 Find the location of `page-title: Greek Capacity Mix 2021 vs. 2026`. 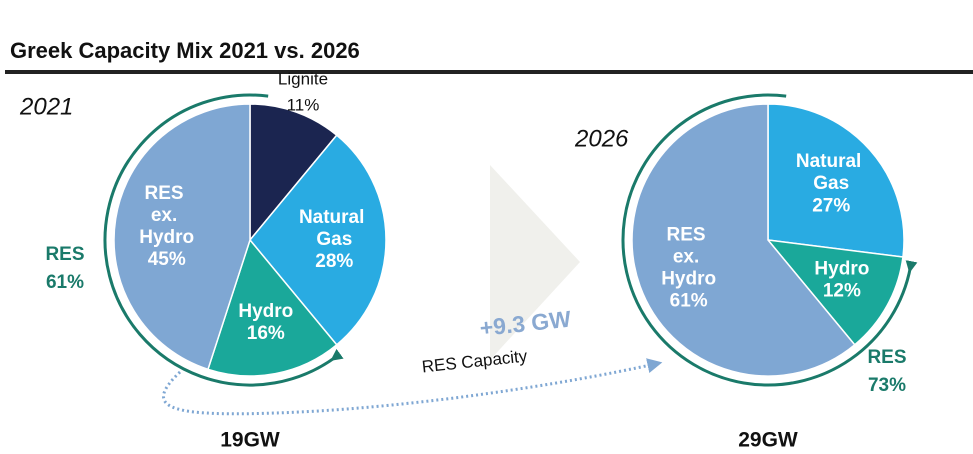

page-title: Greek Capacity Mix 2021 vs. 2026 is located at coordinates (185, 50).